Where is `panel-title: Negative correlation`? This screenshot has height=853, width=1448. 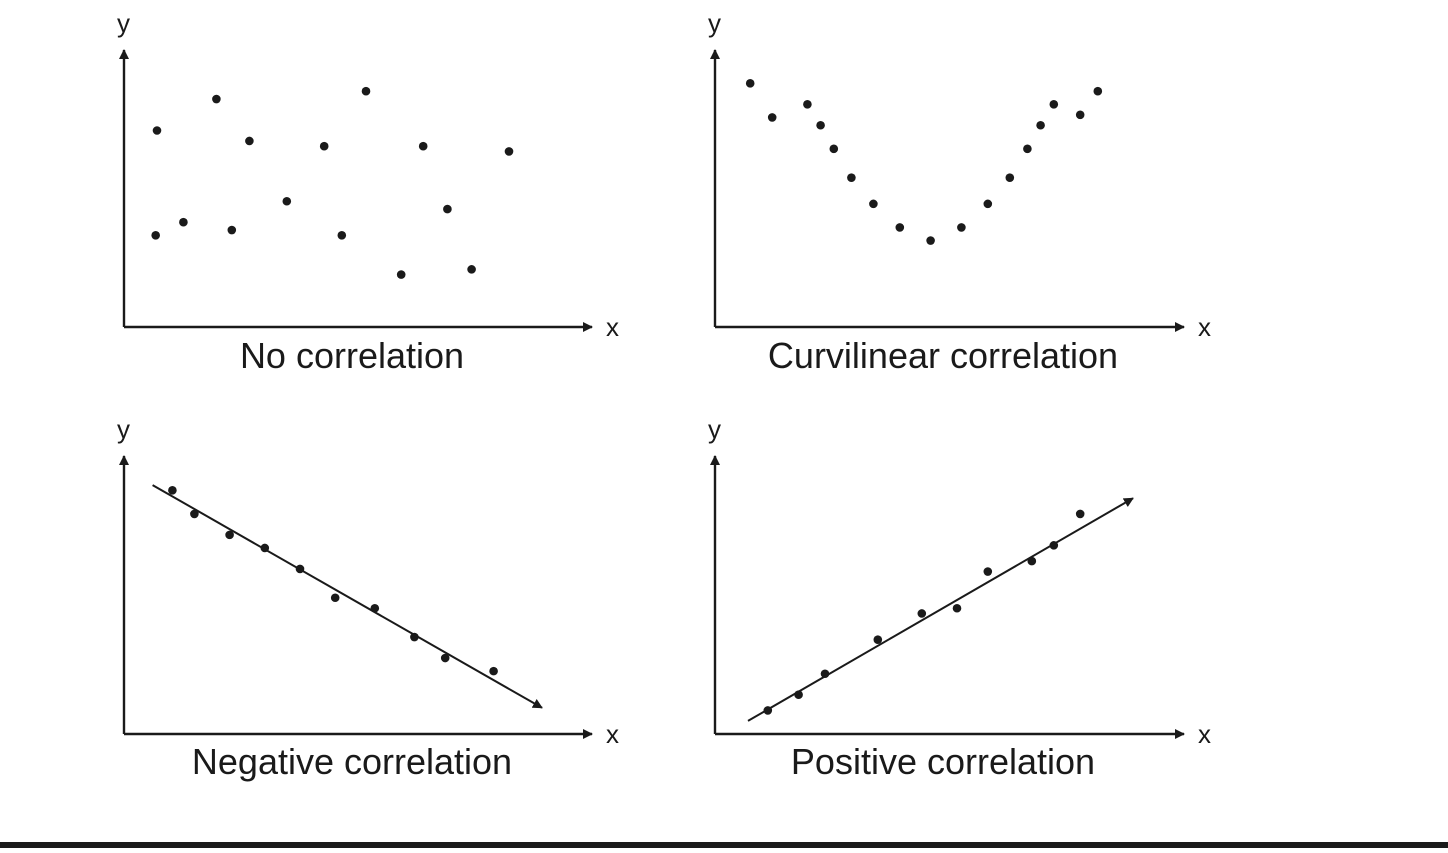 panel-title: Negative correlation is located at coordinates (352, 761).